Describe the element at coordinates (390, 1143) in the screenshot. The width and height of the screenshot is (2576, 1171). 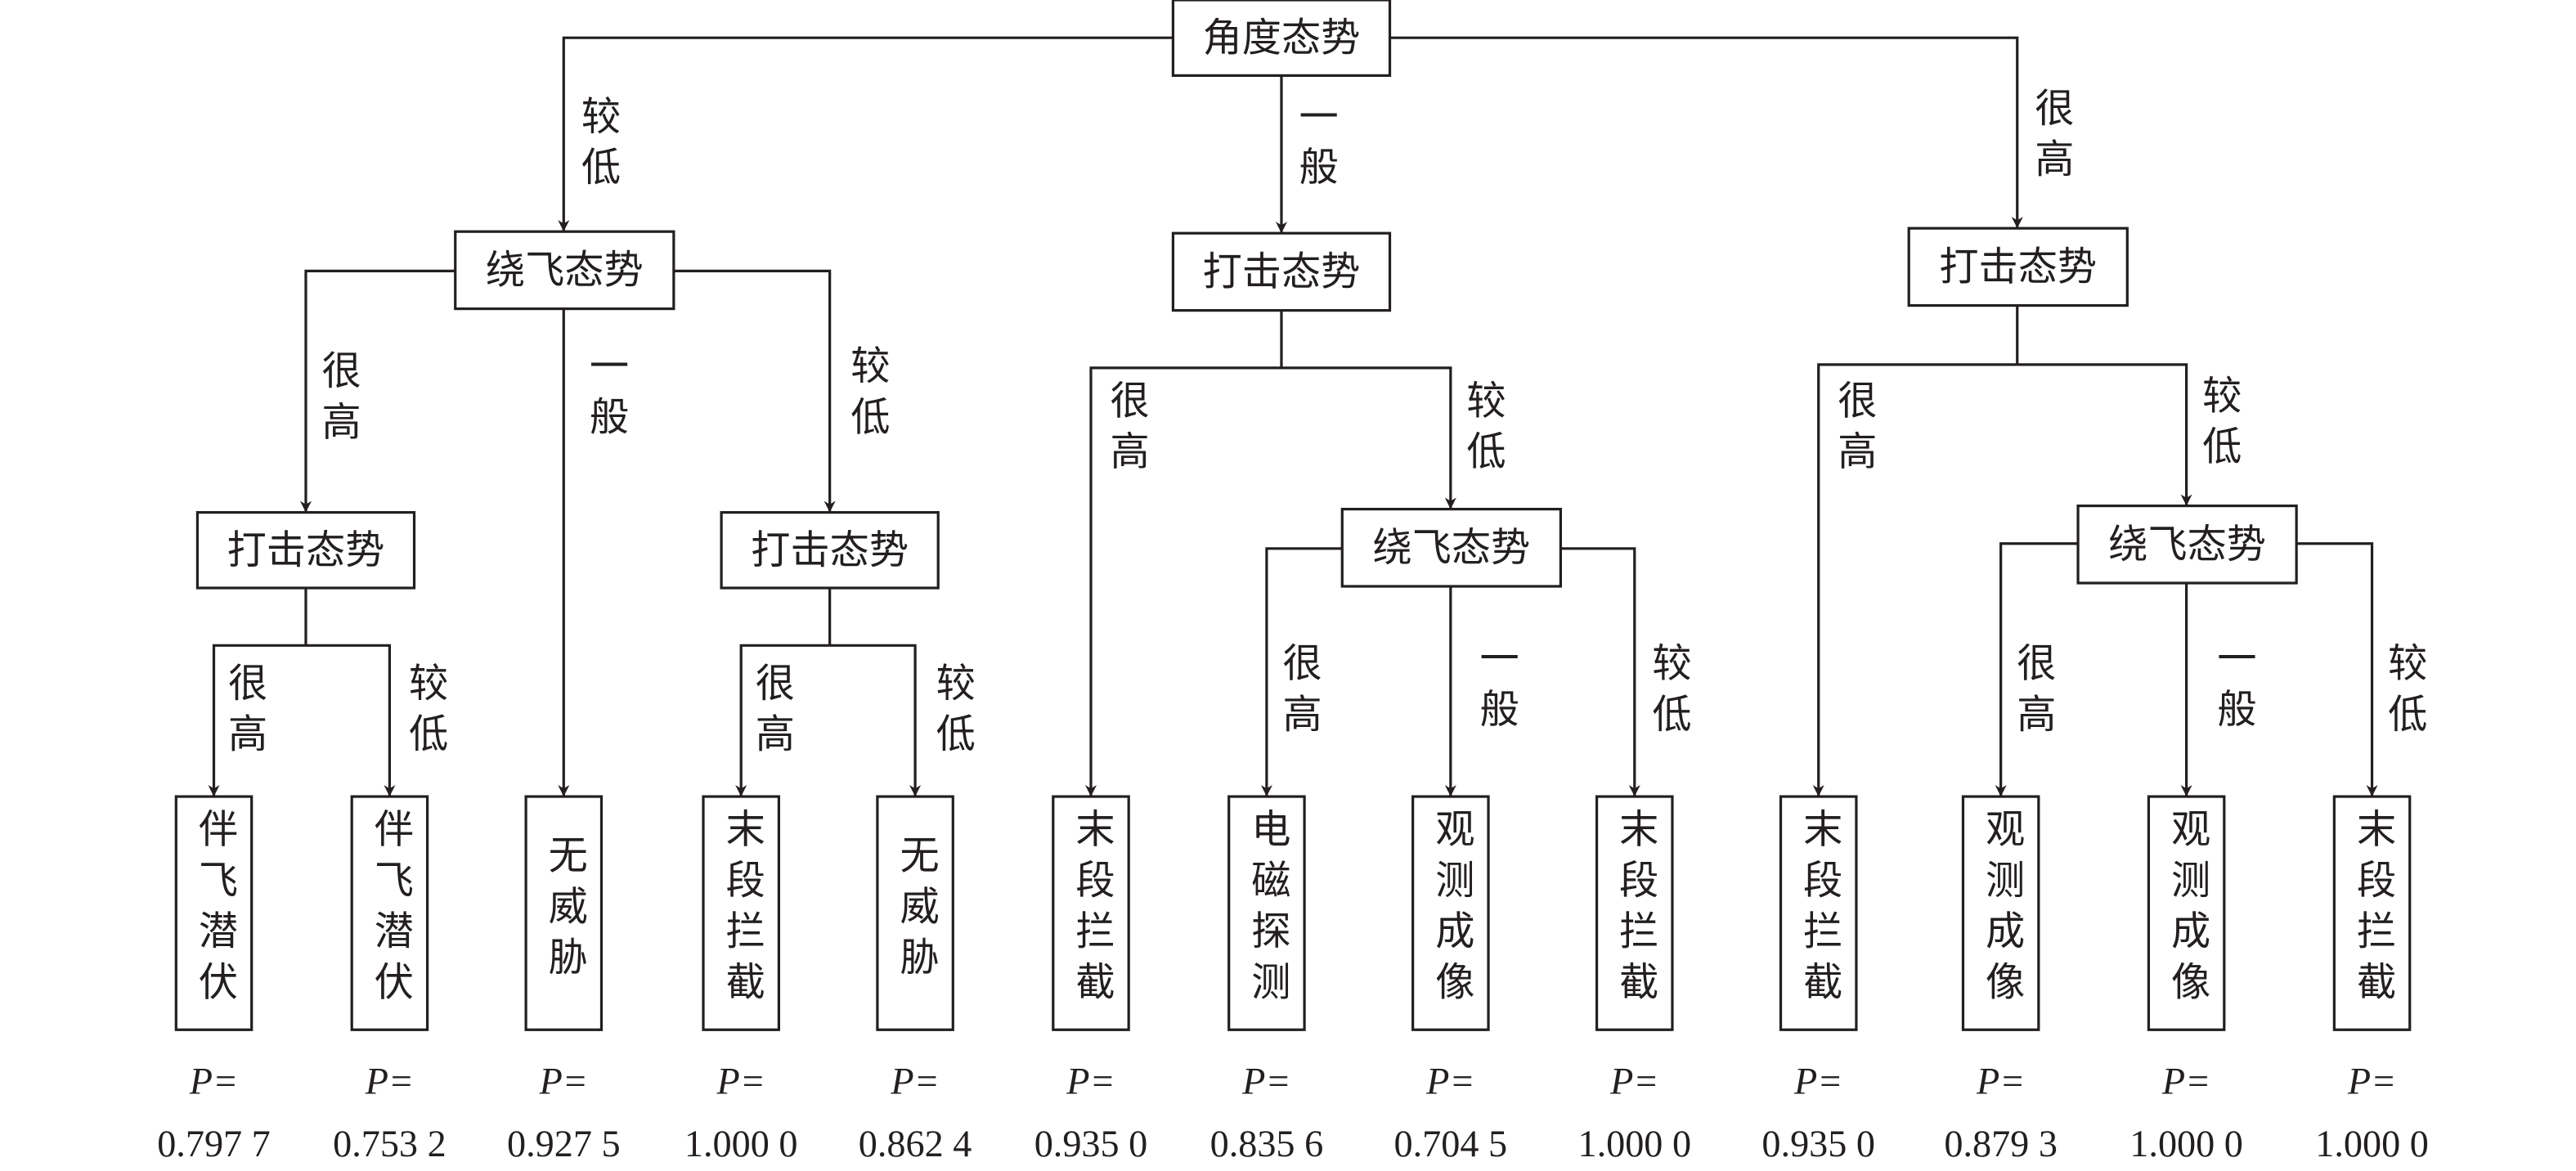
I see `probability-value: 0.753 2` at that location.